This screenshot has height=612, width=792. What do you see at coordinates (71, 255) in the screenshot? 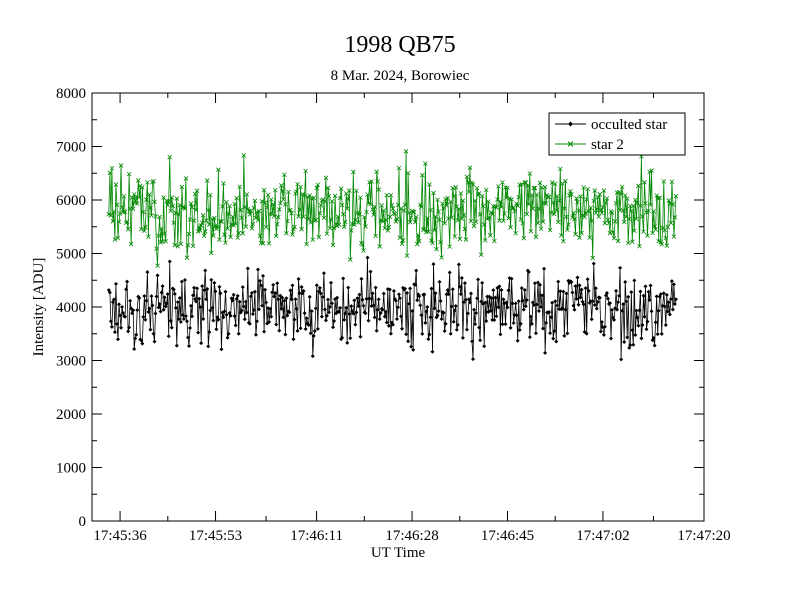
I see `y-tick-label: 5000` at bounding box center [71, 255].